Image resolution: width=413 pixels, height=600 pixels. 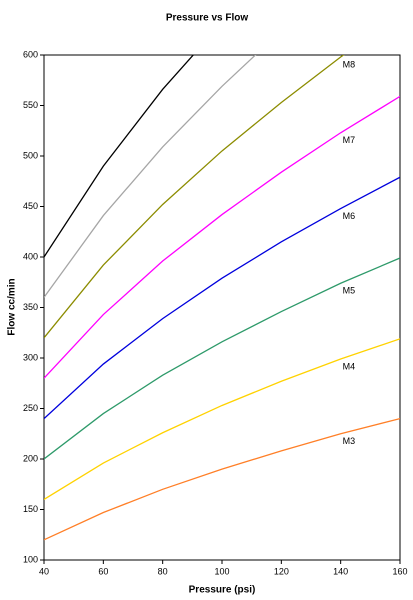 I want to click on y-tick-label: 250, so click(x=30, y=408).